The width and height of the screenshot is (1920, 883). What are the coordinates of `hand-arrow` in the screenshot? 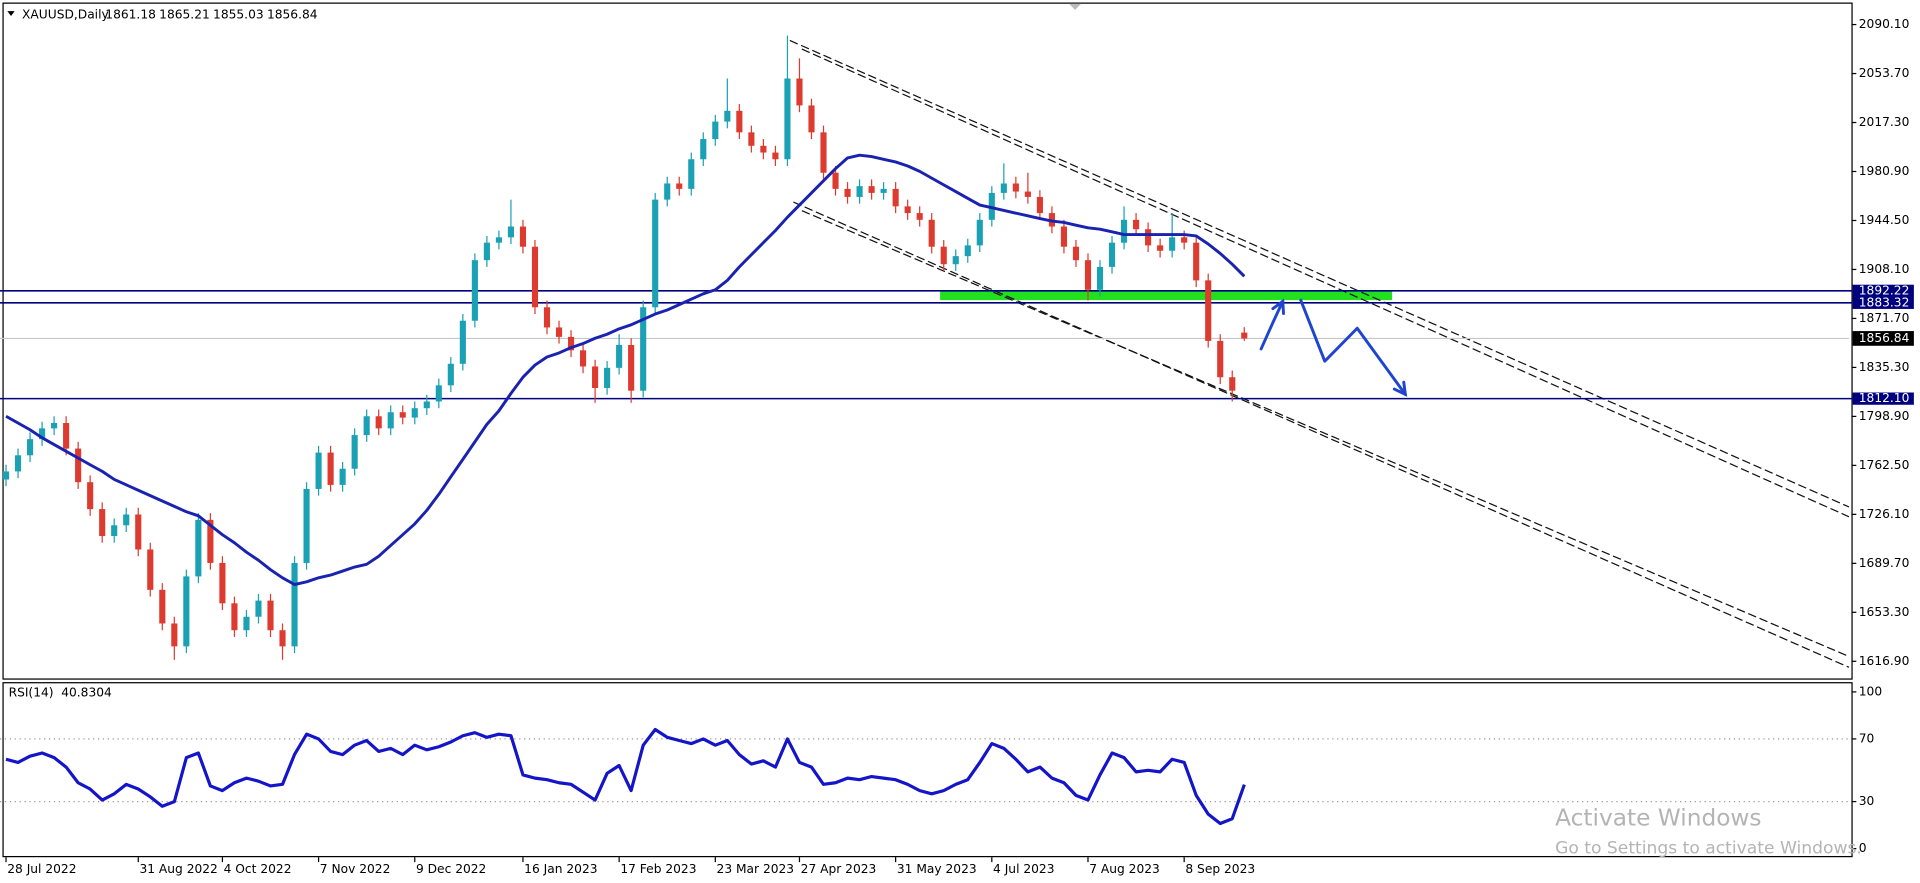 It's located at (1353, 347).